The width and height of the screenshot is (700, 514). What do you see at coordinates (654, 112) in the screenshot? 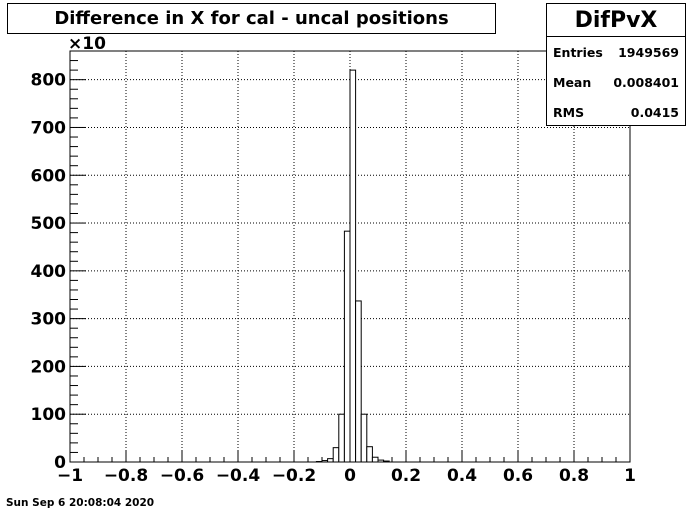
I see `rms-value: 0.0415` at bounding box center [654, 112].